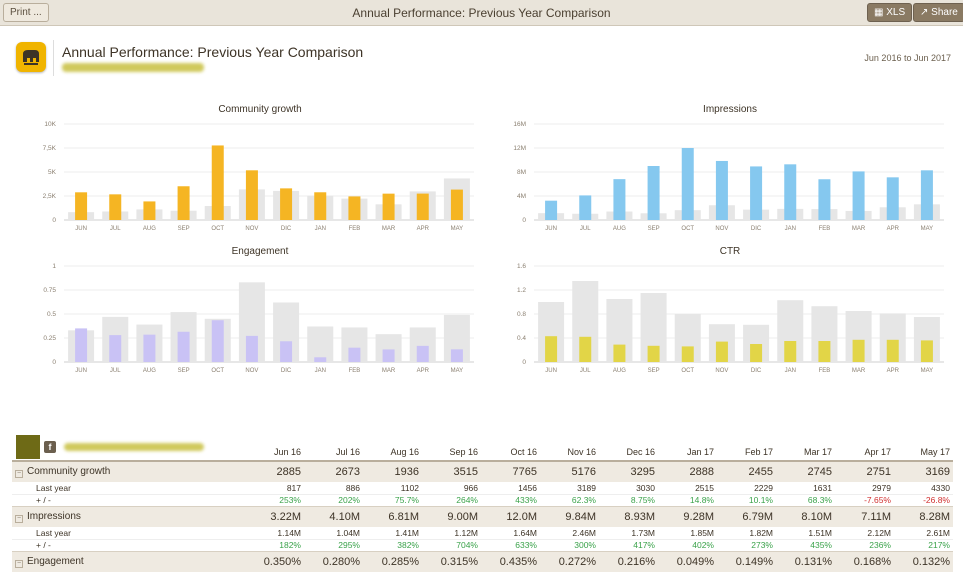  I want to click on table-icon: ▦, so click(880, 12).